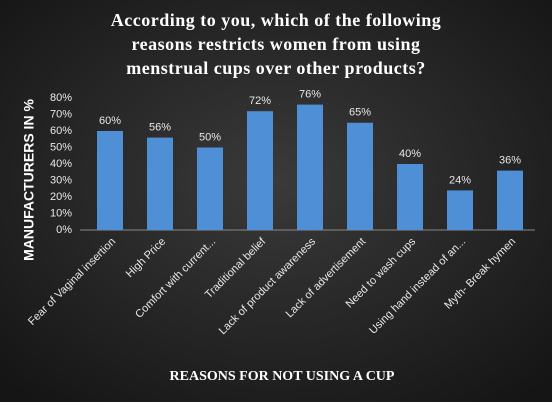 This screenshot has height=402, width=552. I want to click on data-label: 76%, so click(310, 95).